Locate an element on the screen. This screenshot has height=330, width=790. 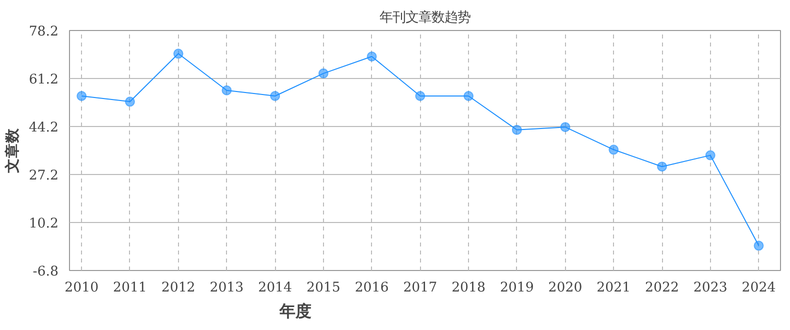
y-tick-label: 44.2 is located at coordinates (43, 128).